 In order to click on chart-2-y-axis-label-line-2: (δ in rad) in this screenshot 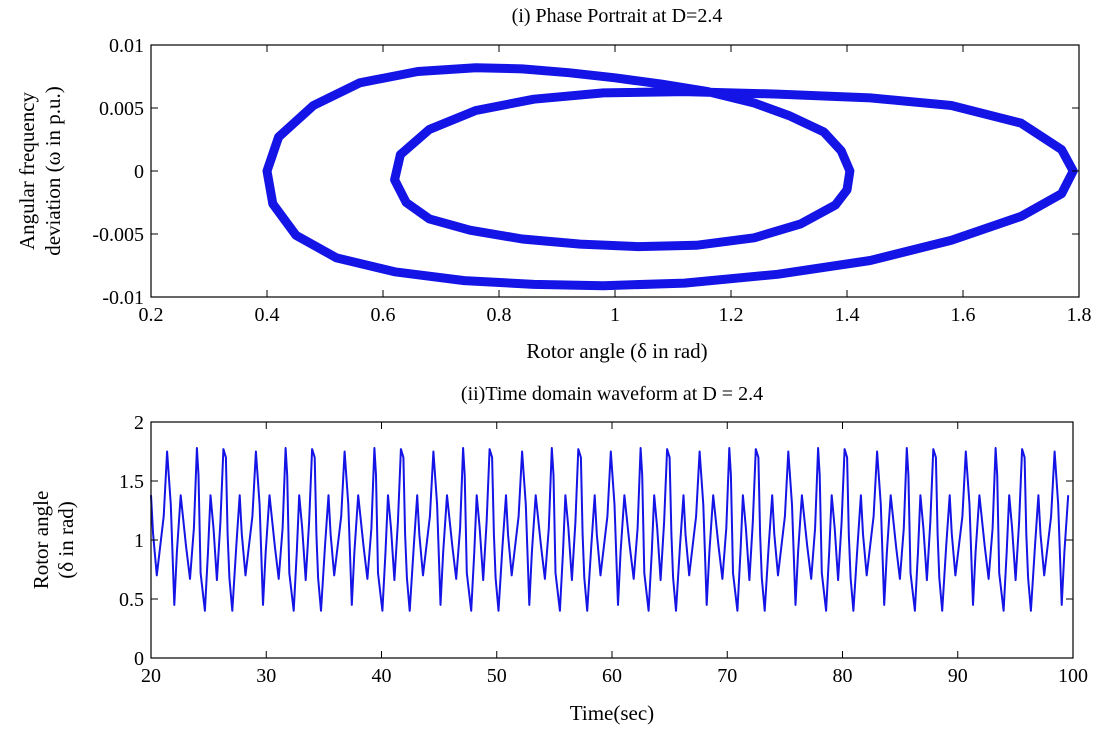, I will do `click(66, 540)`.